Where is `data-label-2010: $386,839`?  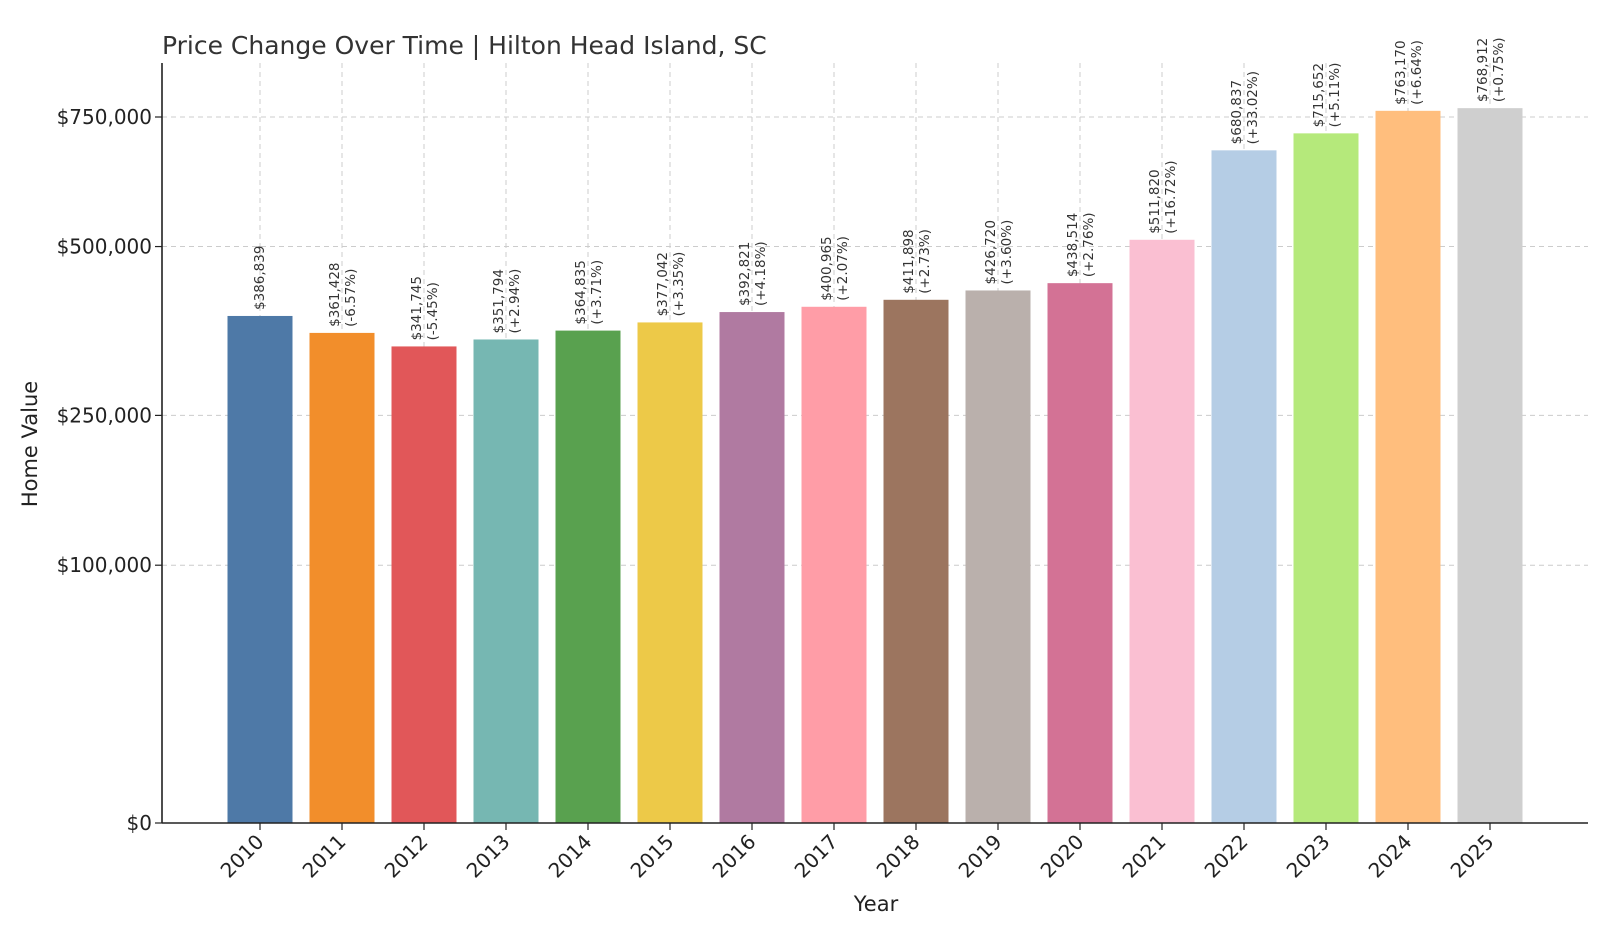 data-label-2010: $386,839 is located at coordinates (260, 278).